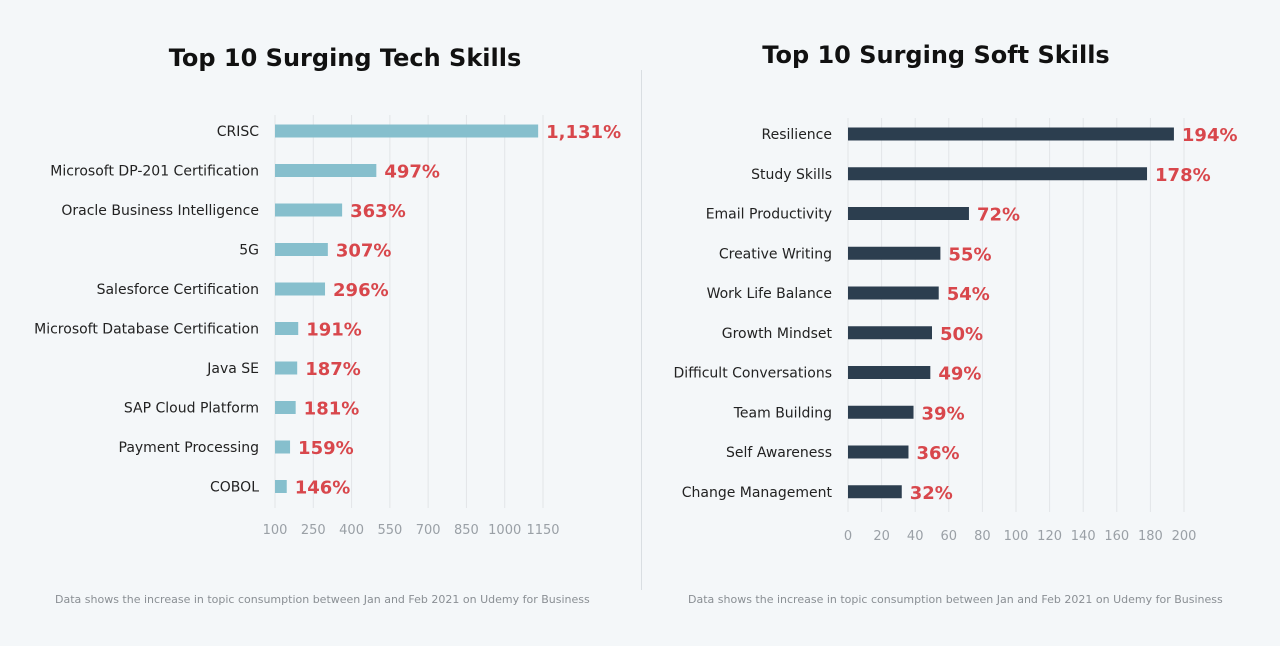 This screenshot has height=646, width=1280. I want to click on tech-value-label: 296%, so click(361, 290).